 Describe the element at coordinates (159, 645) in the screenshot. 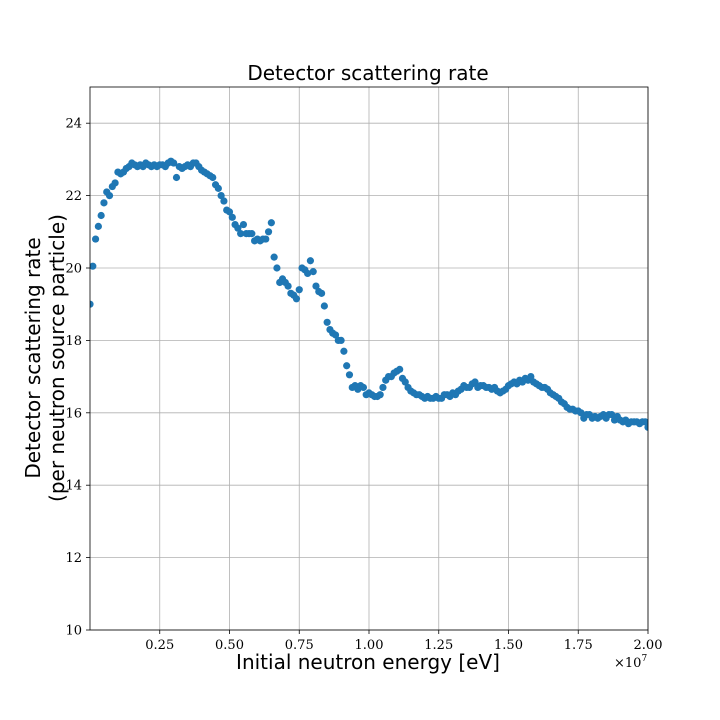

I see `x-tick-label: 0.25` at that location.